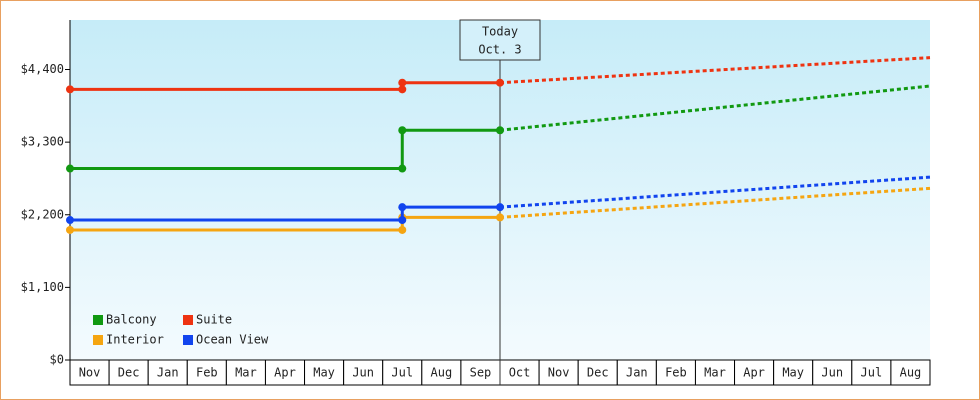  What do you see at coordinates (499, 50) in the screenshot?
I see `today-label: Oct. 3` at bounding box center [499, 50].